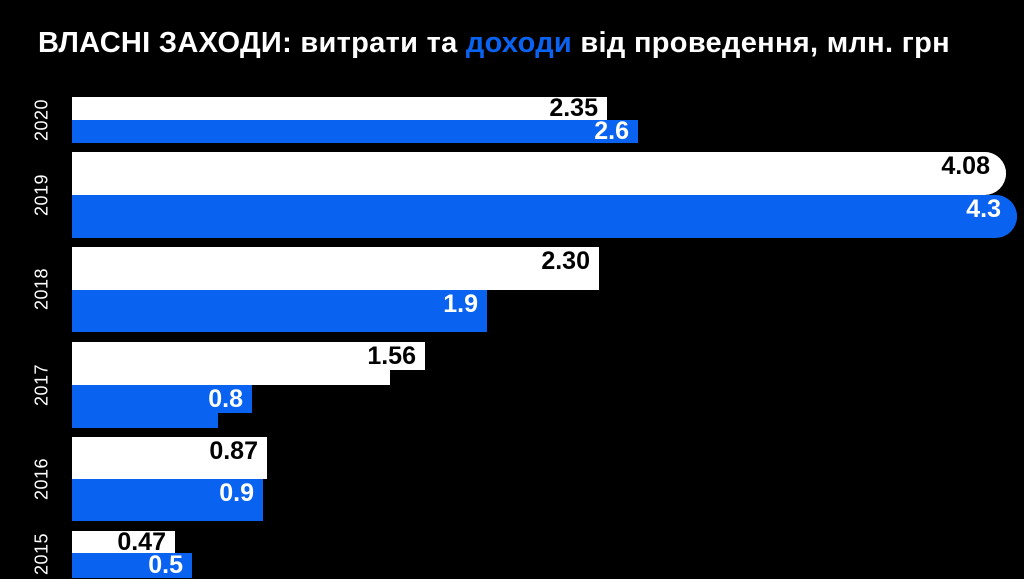 This screenshot has height=579, width=1024. Describe the element at coordinates (252, 43) in the screenshot. I see `title-text-expenses: ВЛАСНІ ЗАХОДИ: витрати та` at that location.